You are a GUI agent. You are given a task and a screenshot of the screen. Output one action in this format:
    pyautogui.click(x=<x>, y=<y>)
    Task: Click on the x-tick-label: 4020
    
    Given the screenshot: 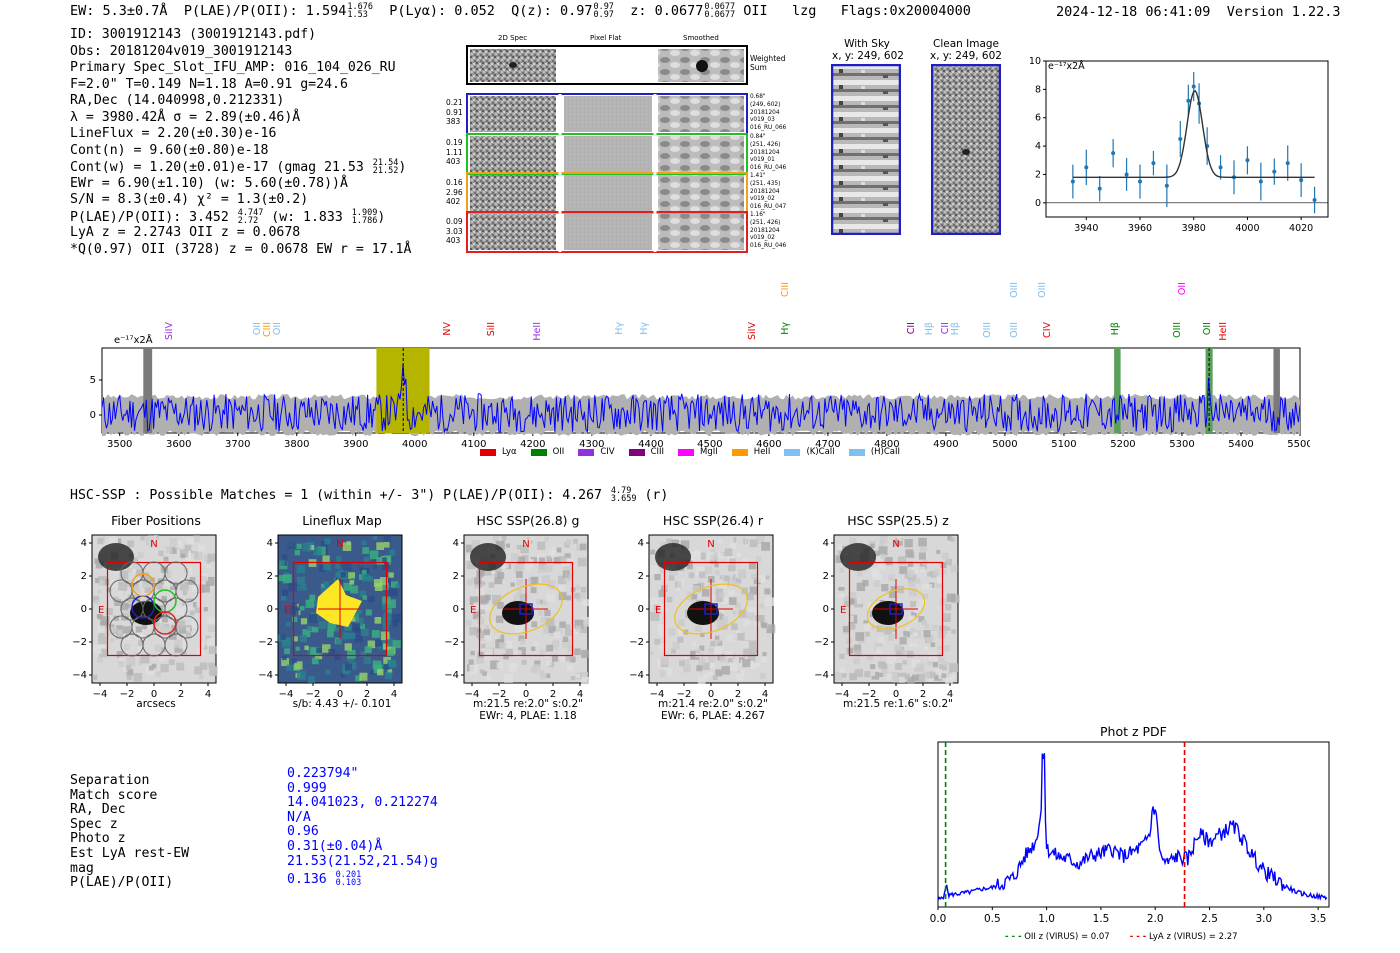 What is the action you would take?
    pyautogui.click(x=1301, y=228)
    